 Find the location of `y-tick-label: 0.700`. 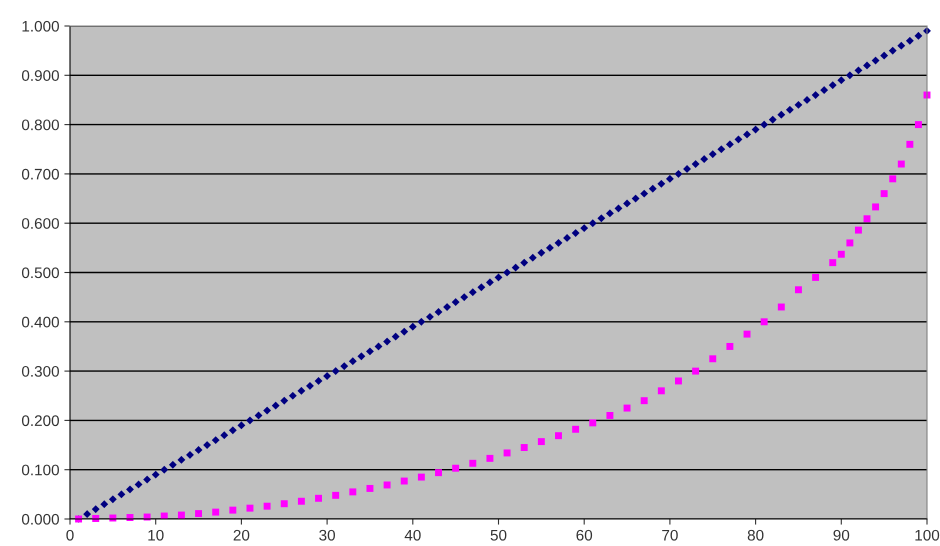

y-tick-label: 0.700 is located at coordinates (40, 174).